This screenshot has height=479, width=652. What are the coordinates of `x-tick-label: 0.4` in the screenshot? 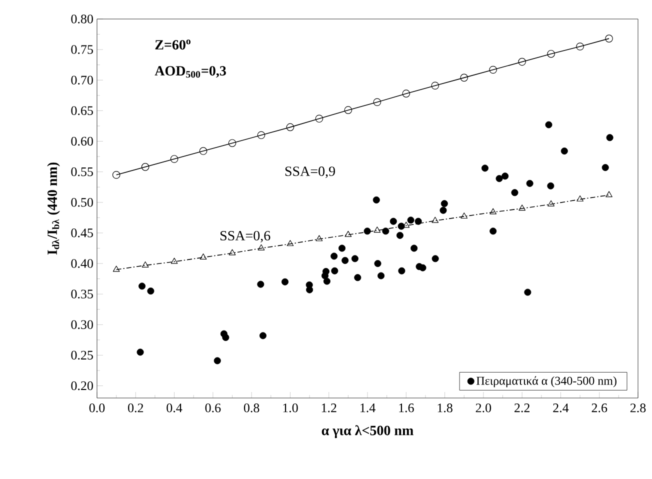 It's located at (174, 408).